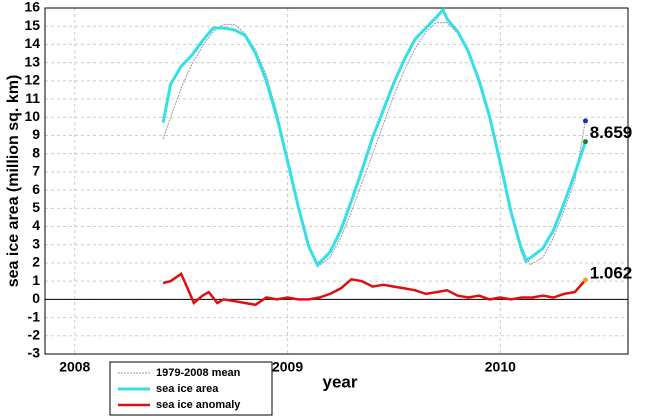  What do you see at coordinates (13, 181) in the screenshot?
I see `y-axis-label: sea ice area (million sq. km)` at bounding box center [13, 181].